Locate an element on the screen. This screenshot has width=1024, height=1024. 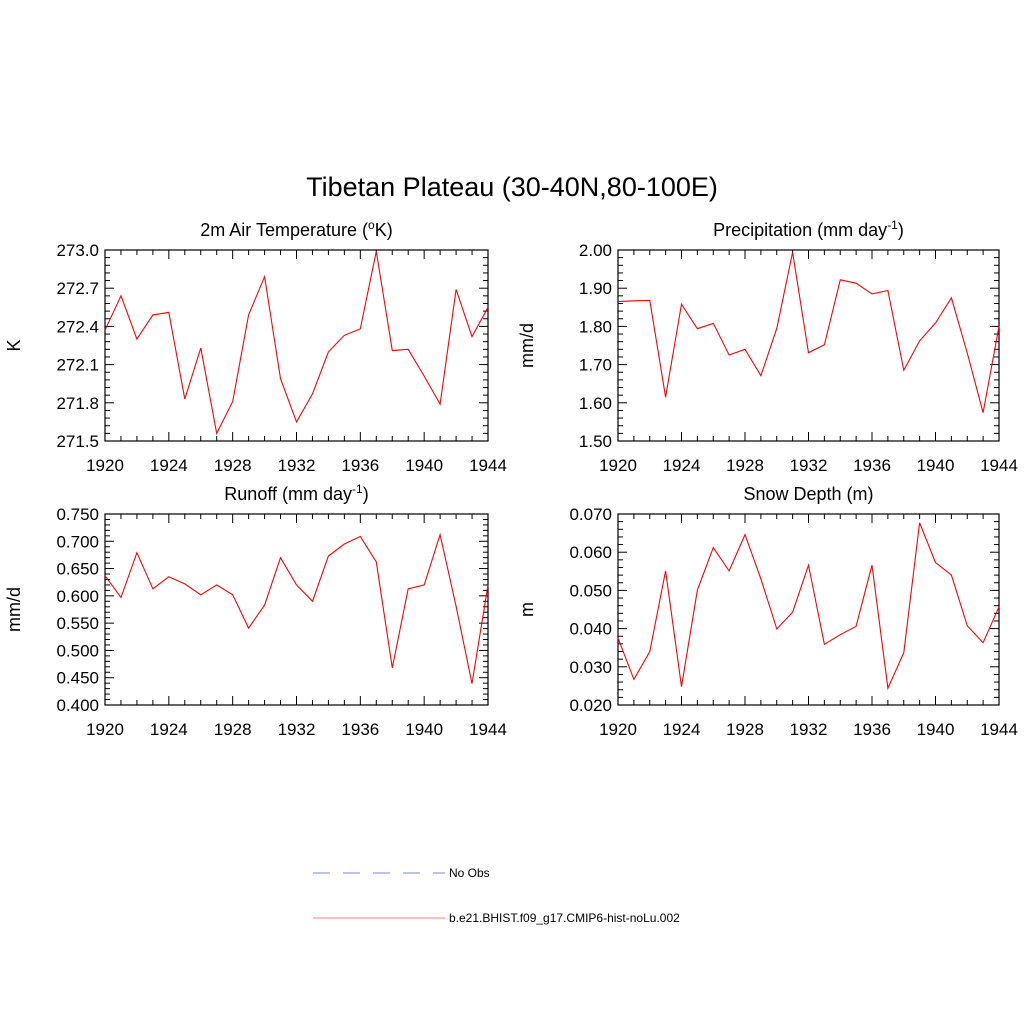
y-tick-label: 0.060 is located at coordinates (590, 552).